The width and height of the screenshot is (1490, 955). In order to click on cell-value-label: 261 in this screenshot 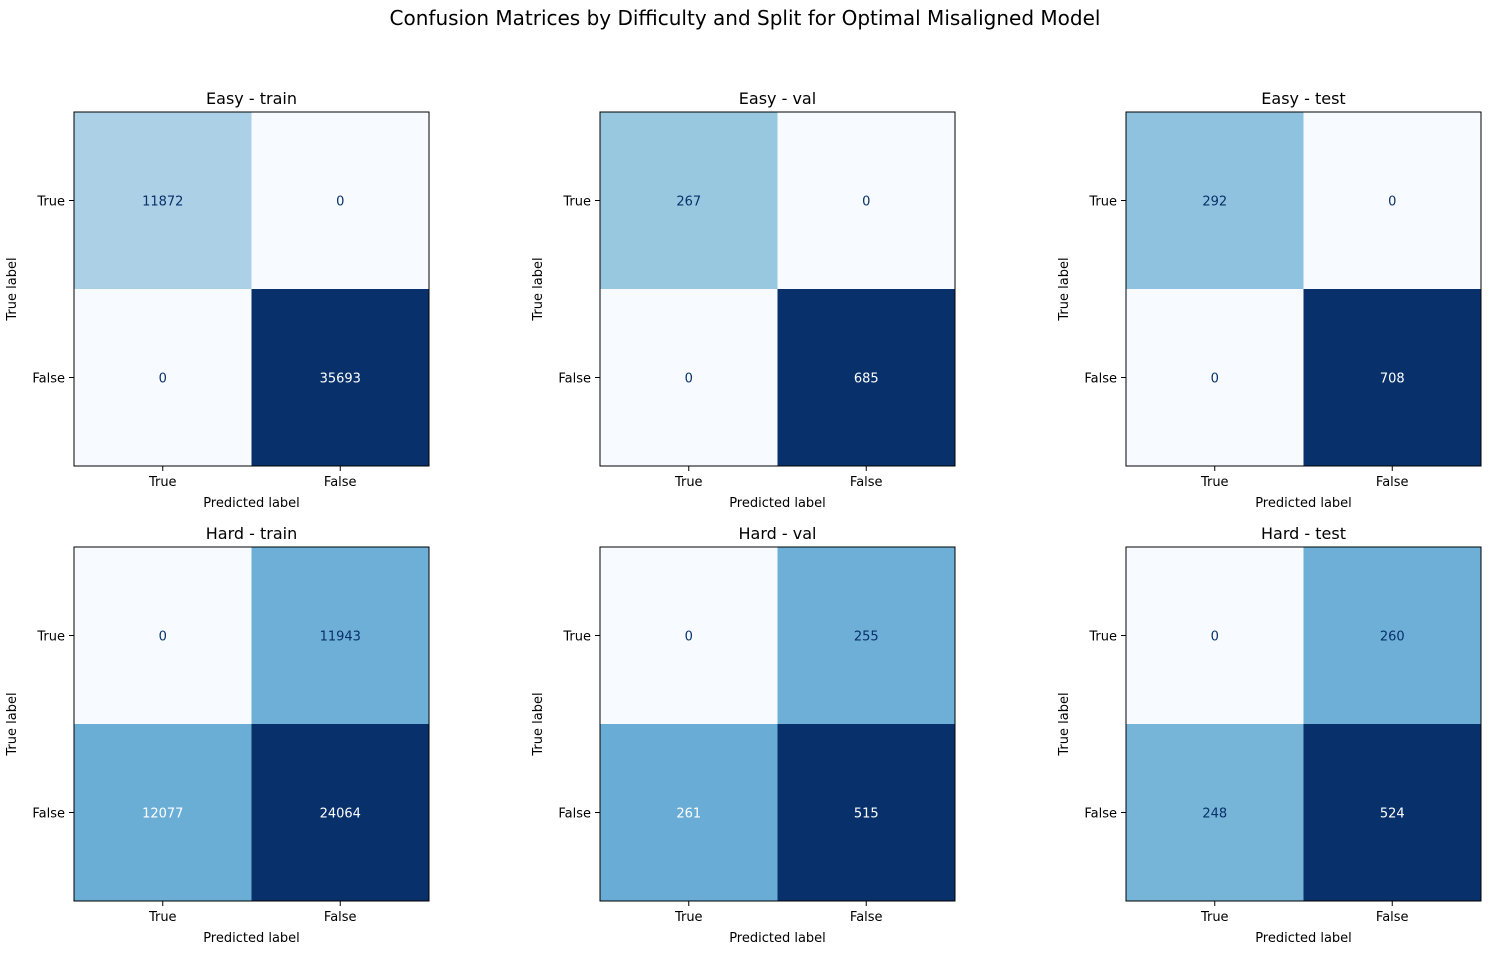, I will do `click(688, 814)`.